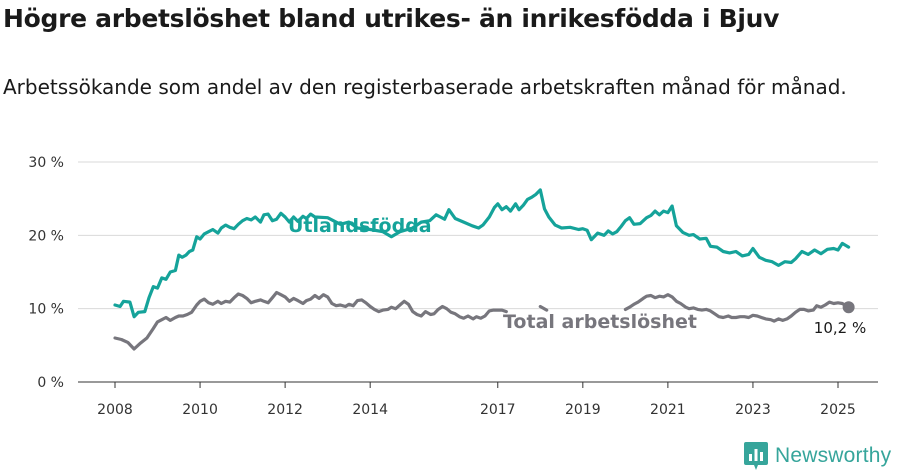 Image resolution: width=900 pixels, height=474 pixels. I want to click on y-tick-label: 10 %, so click(46, 310).